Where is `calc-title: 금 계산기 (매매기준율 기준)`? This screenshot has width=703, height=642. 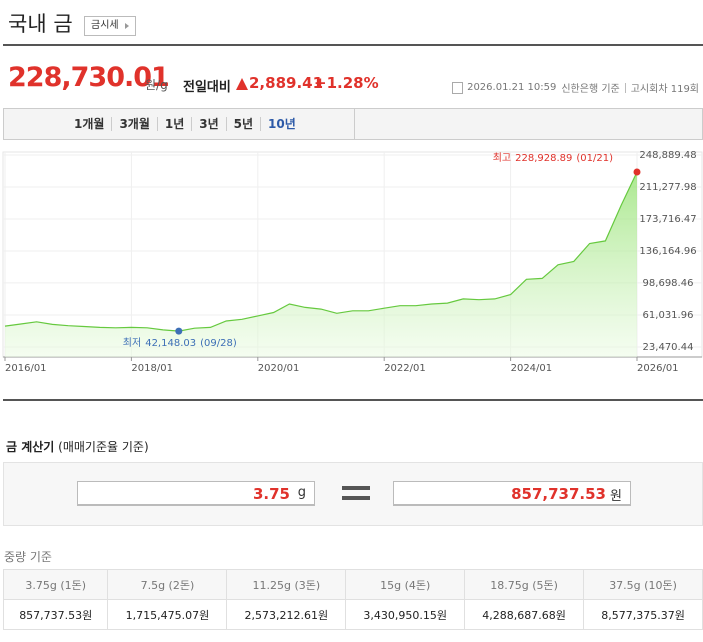 calc-title: 금 계산기 (매매기준율 기준) is located at coordinates (77, 446).